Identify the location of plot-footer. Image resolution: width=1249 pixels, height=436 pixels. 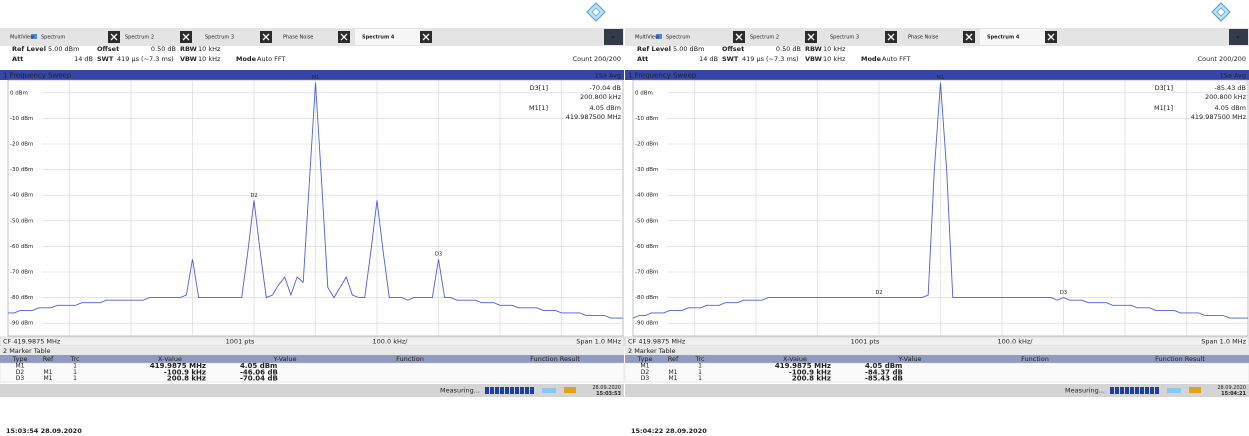
(312, 341).